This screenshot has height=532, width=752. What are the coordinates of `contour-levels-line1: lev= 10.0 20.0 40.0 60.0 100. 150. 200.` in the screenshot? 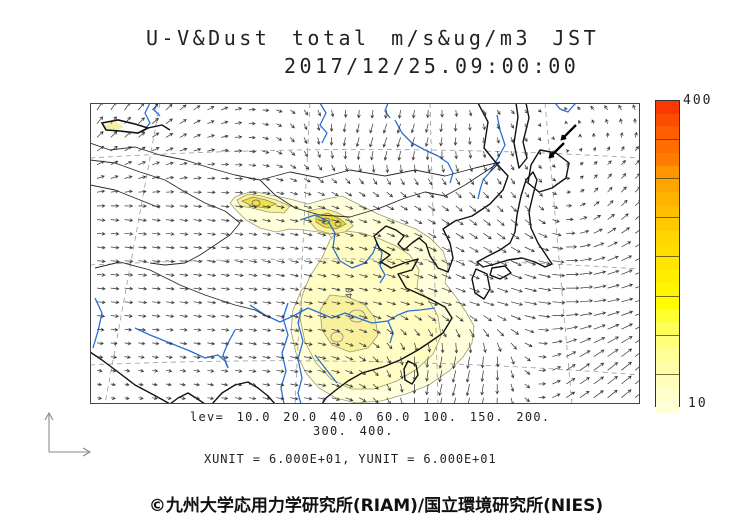 It's located at (370, 417).